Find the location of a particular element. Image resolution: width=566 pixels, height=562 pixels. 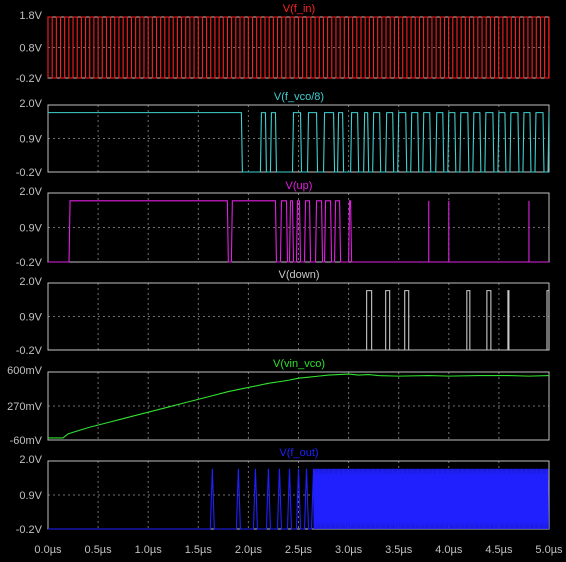

ytick-5-2: -0.2V is located at coordinates (29, 530).